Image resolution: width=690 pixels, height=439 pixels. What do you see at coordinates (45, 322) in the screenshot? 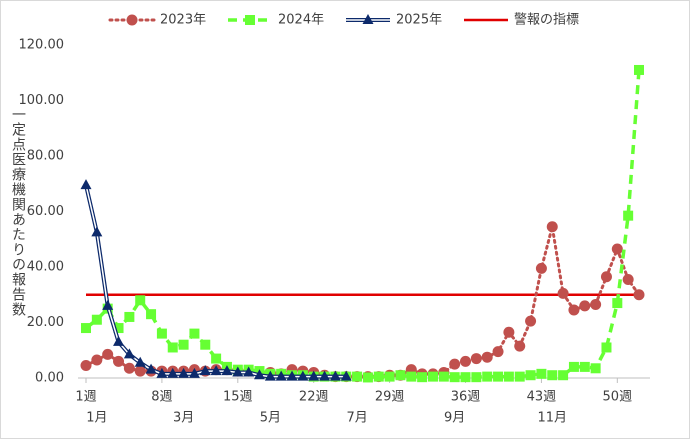
I see `y-tick-label: 20.00` at bounding box center [45, 322].